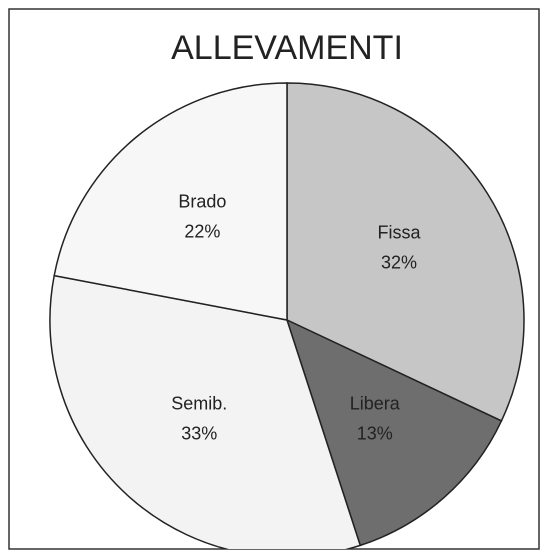  I want to click on slice-label: Libera, so click(375, 403).